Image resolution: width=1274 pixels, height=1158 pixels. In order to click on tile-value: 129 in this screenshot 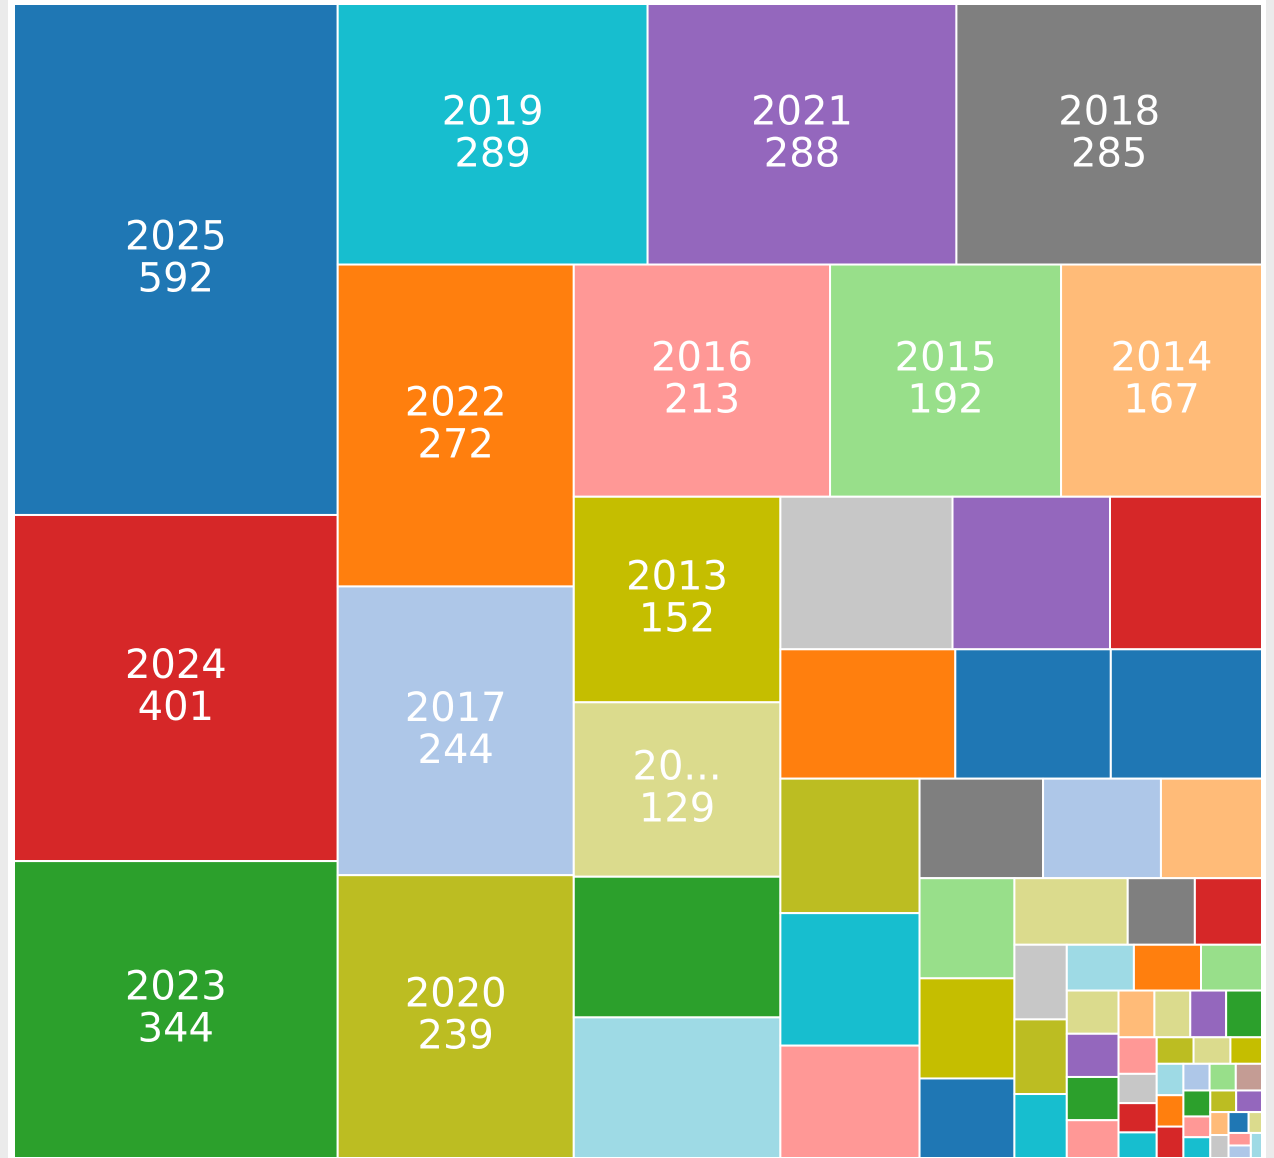, I will do `click(677, 809)`.